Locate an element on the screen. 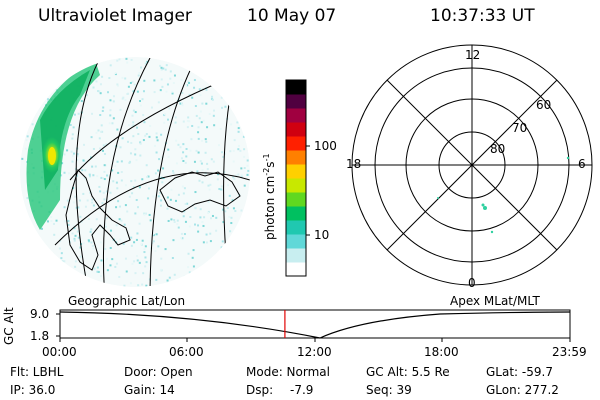  xtick-2359: 23:59 is located at coordinates (569, 352).